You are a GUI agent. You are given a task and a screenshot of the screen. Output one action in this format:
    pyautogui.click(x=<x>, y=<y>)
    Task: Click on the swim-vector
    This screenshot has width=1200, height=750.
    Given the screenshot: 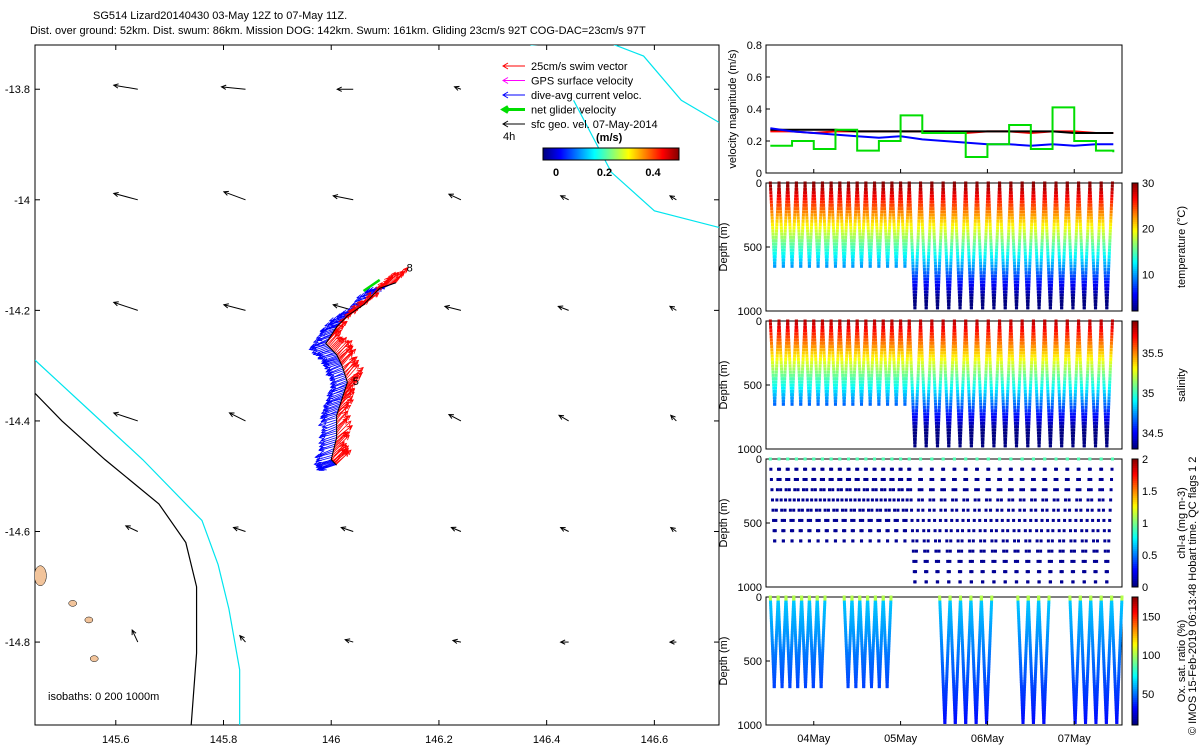 What is the action you would take?
    pyautogui.click(x=340, y=345)
    